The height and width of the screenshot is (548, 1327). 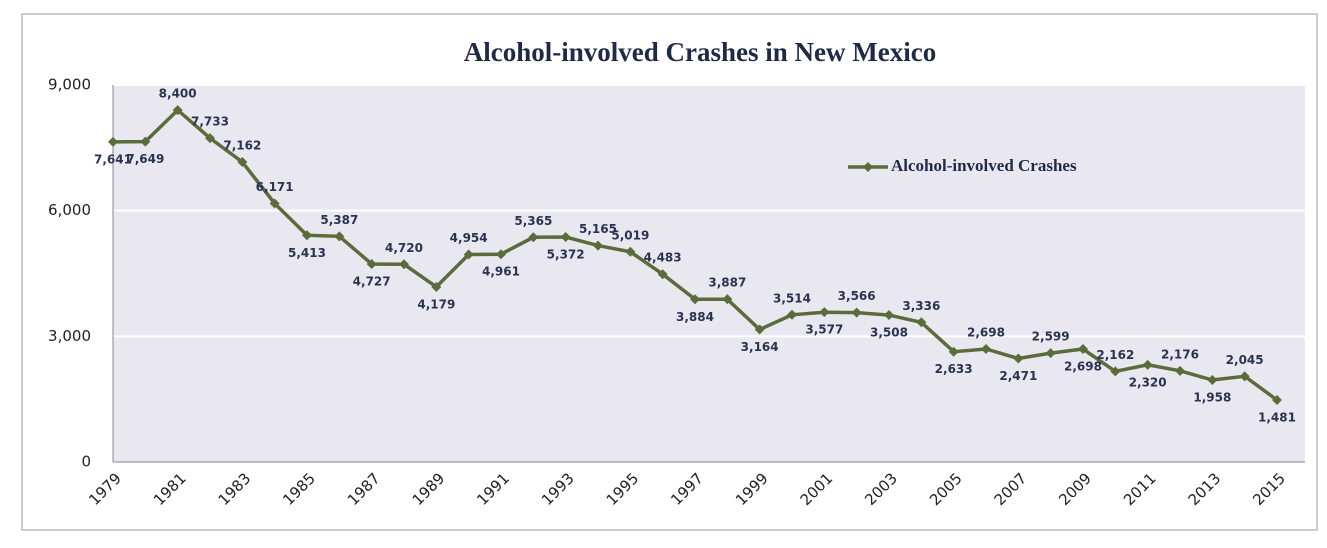 What do you see at coordinates (501, 272) in the screenshot?
I see `data-label: 4,961` at bounding box center [501, 272].